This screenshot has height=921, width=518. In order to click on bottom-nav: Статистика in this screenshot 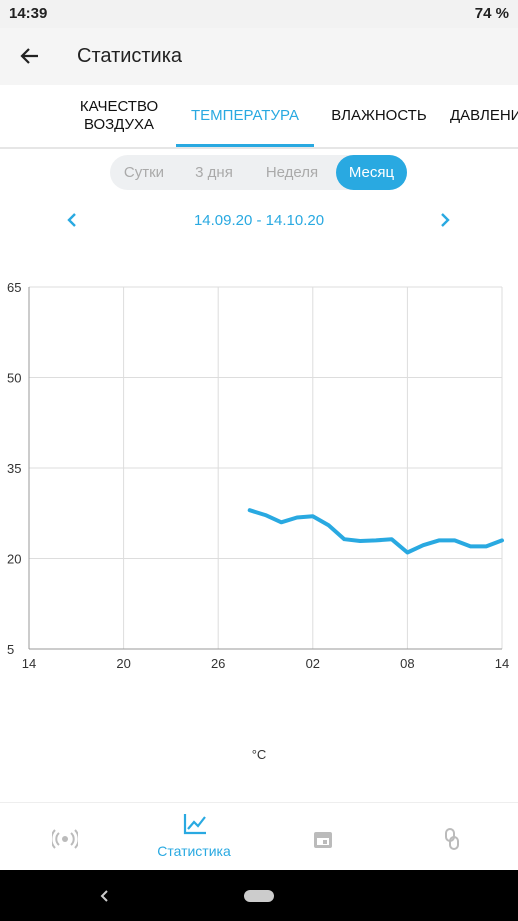, I will do `click(259, 836)`.